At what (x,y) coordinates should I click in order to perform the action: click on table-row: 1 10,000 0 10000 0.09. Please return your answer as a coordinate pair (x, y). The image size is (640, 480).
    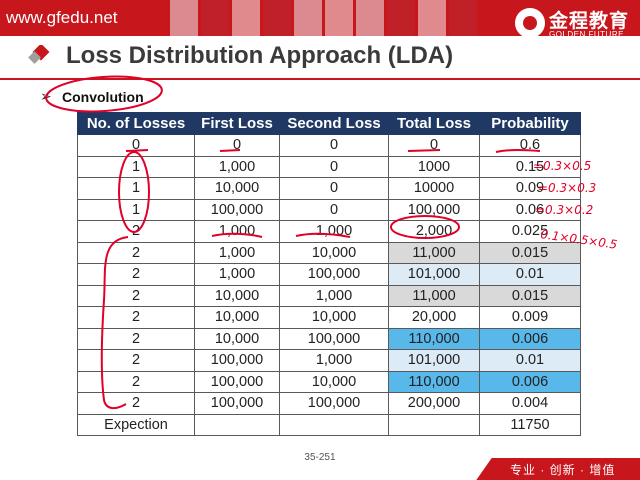
    Looking at the image, I should click on (329, 188).